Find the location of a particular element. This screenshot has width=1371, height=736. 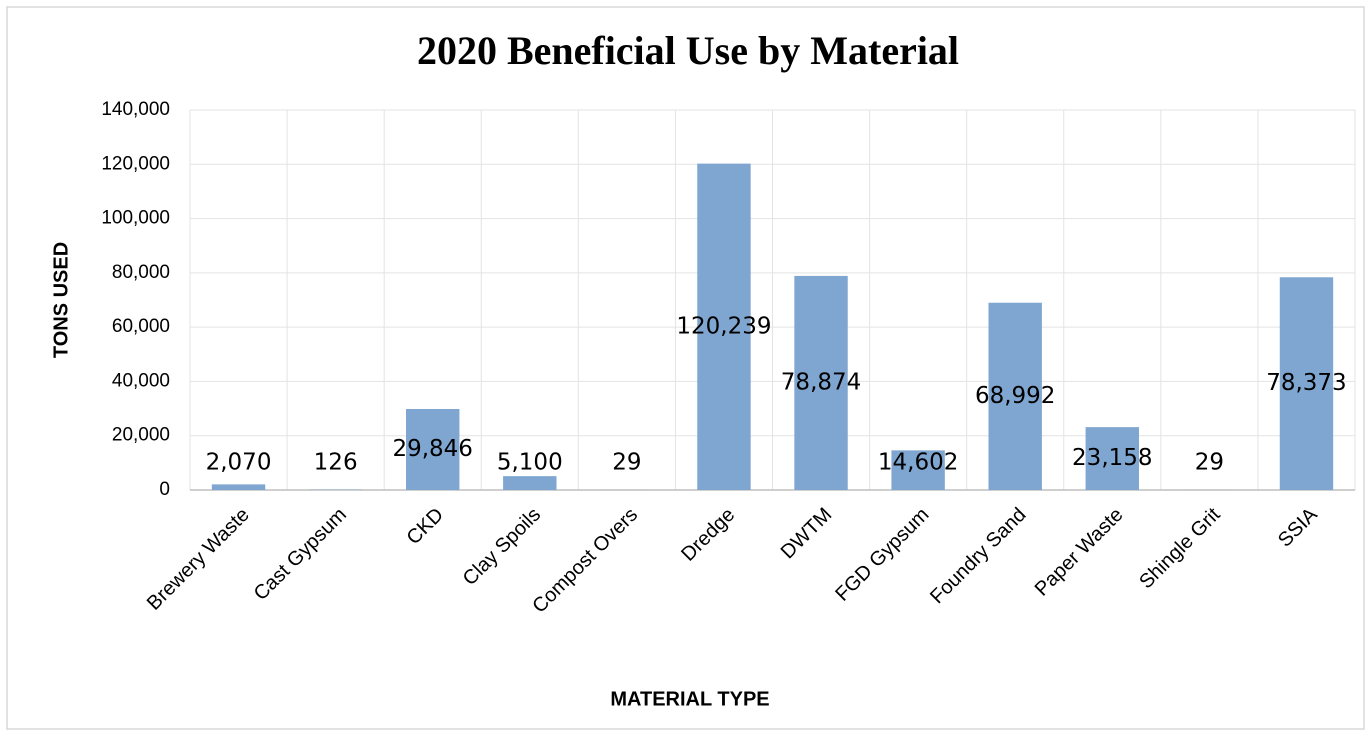

data-label: 78,874 is located at coordinates (821, 382).